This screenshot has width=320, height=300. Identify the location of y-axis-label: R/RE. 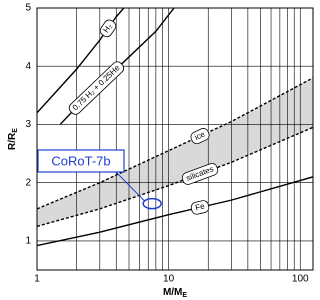
(13, 139).